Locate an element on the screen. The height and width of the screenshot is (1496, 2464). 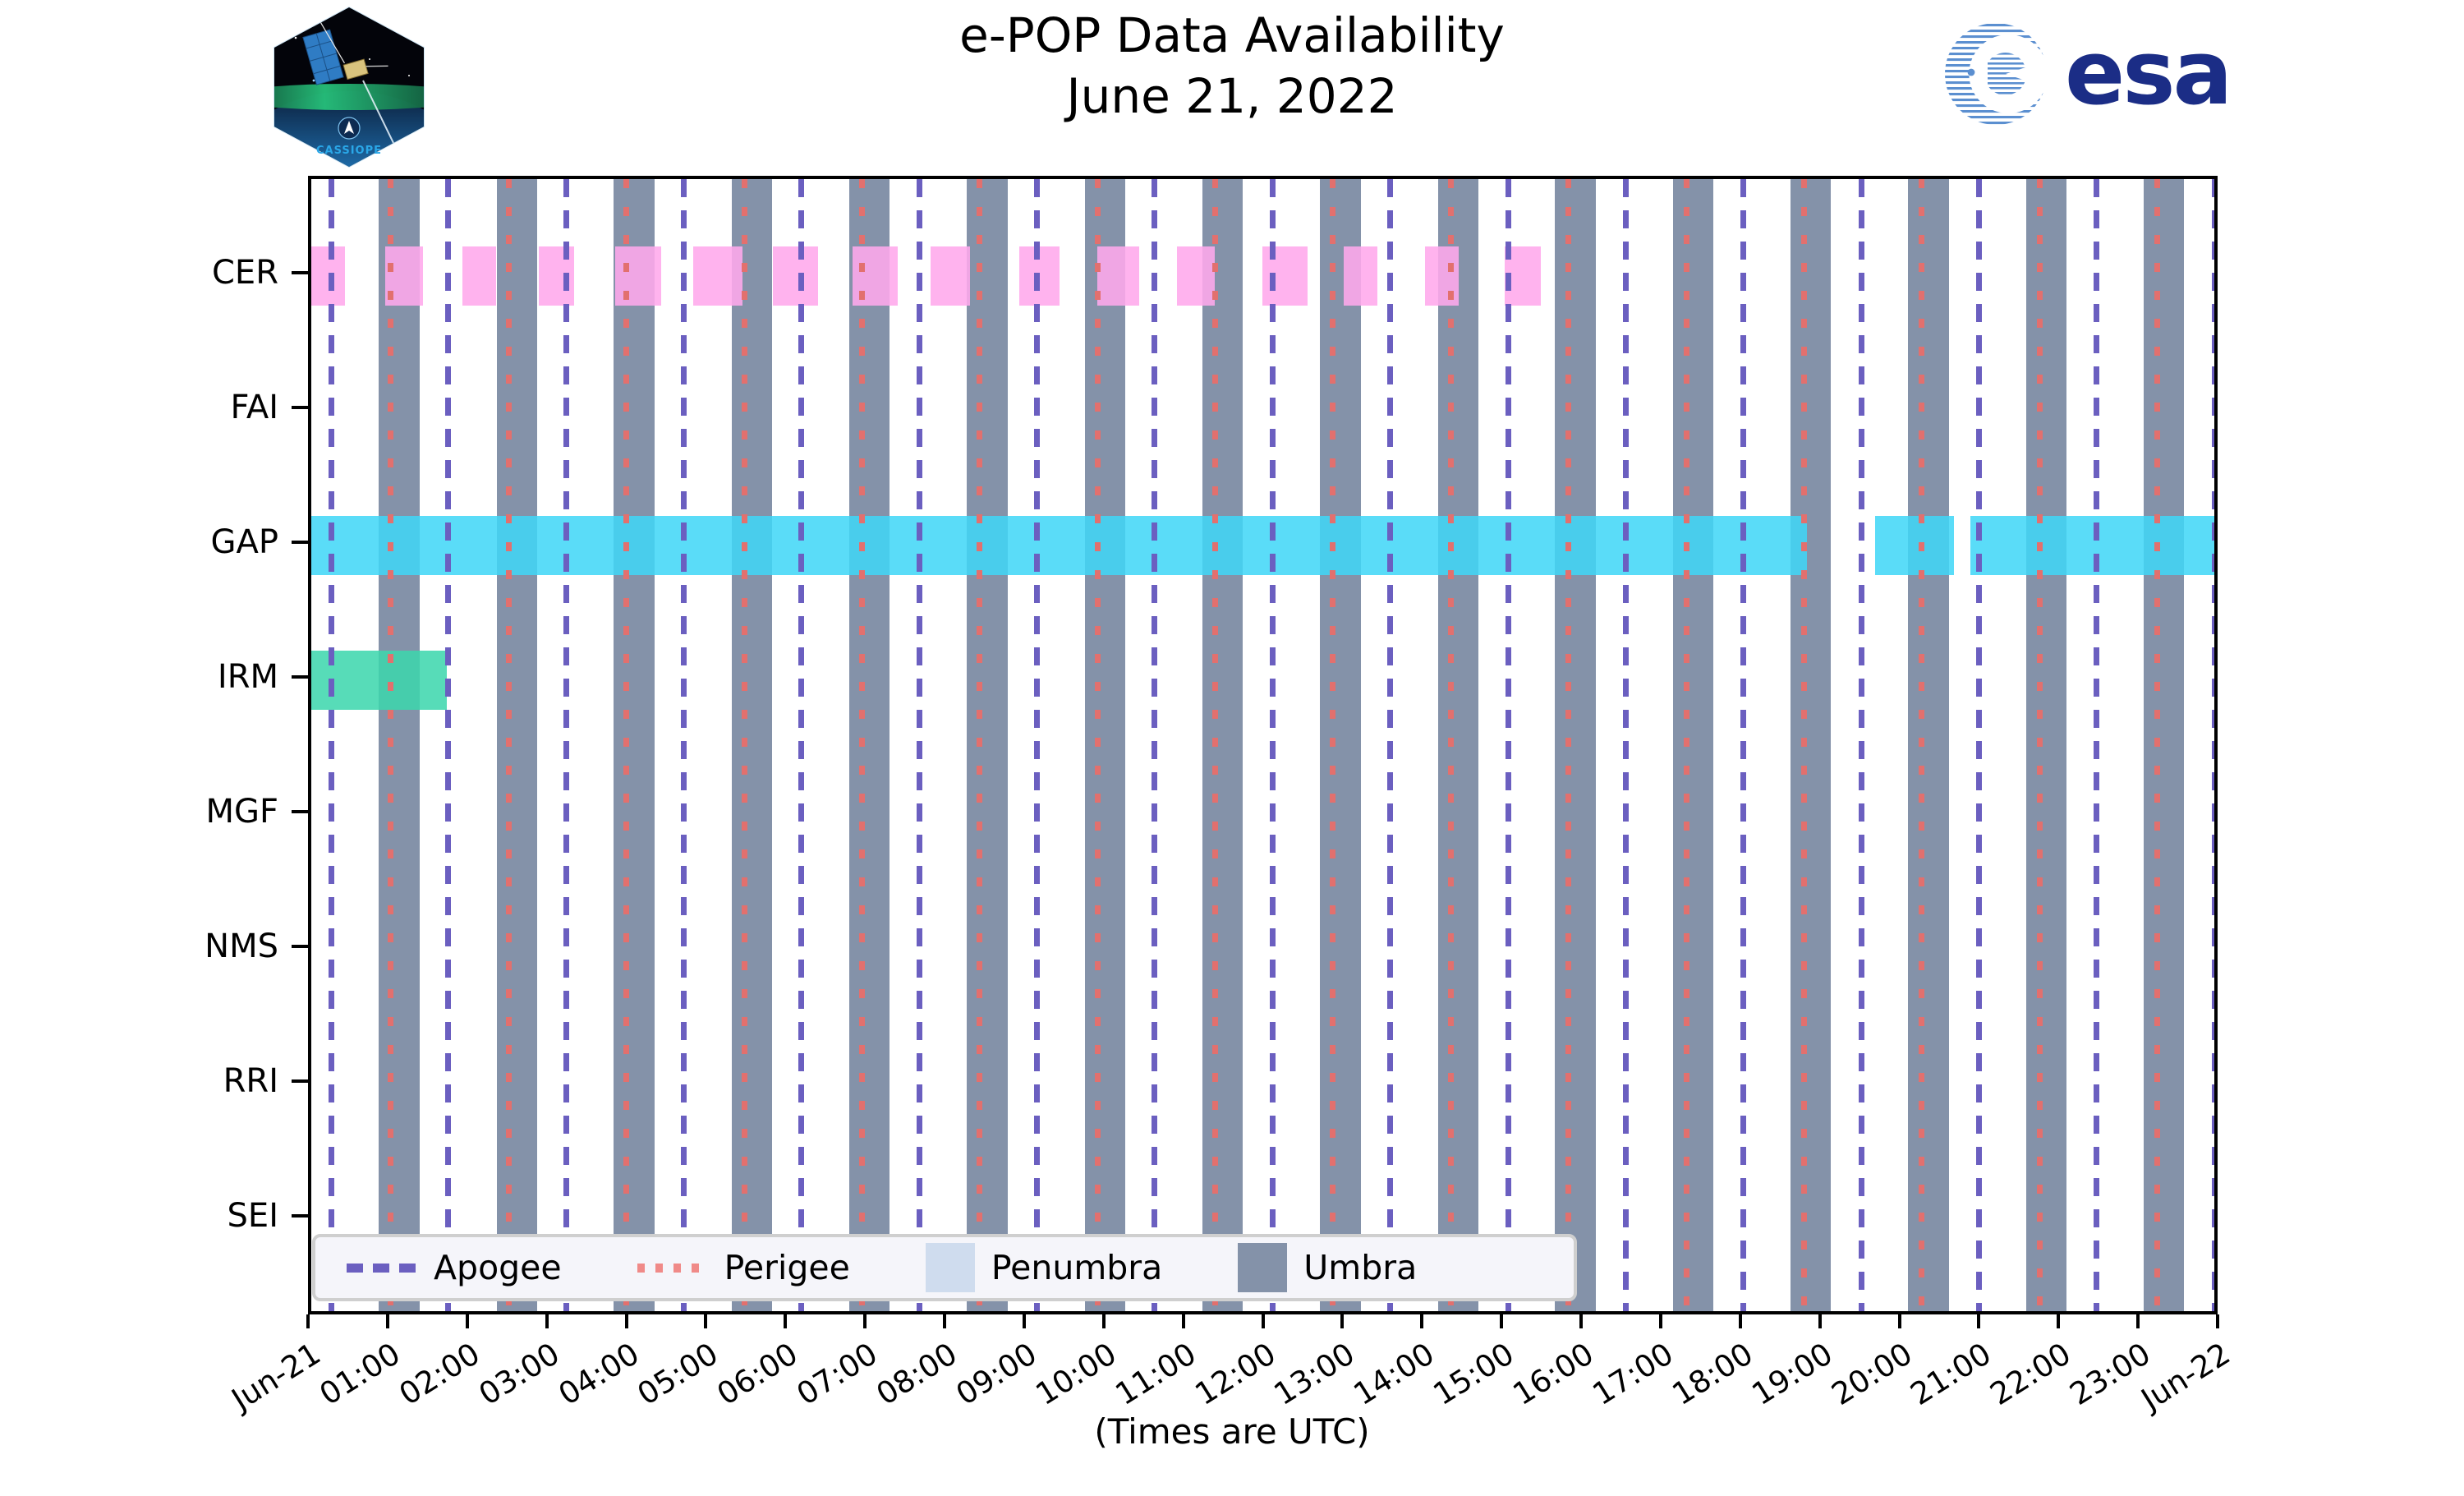
y-tick-label-cer: CER is located at coordinates (245, 273).